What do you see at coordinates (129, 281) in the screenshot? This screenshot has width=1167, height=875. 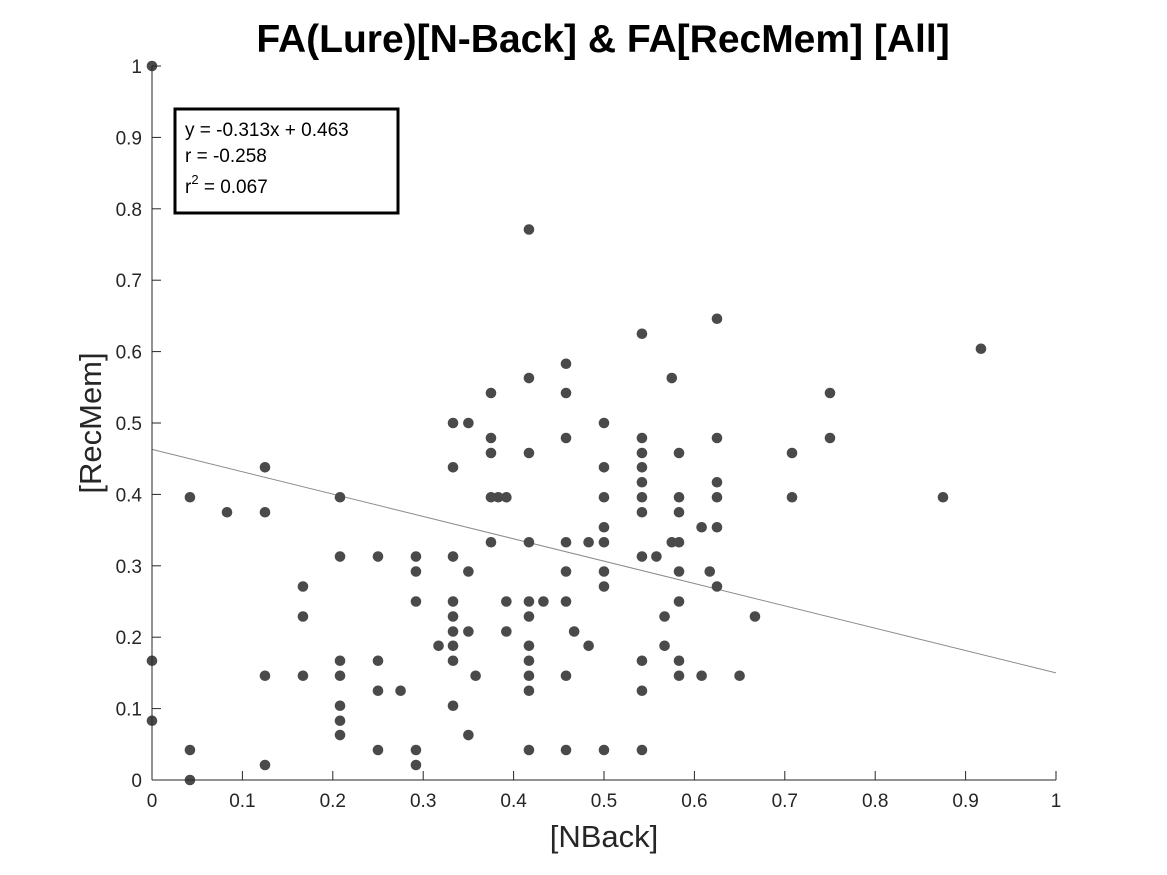 I see `y-tick-label: 0.7` at bounding box center [129, 281].